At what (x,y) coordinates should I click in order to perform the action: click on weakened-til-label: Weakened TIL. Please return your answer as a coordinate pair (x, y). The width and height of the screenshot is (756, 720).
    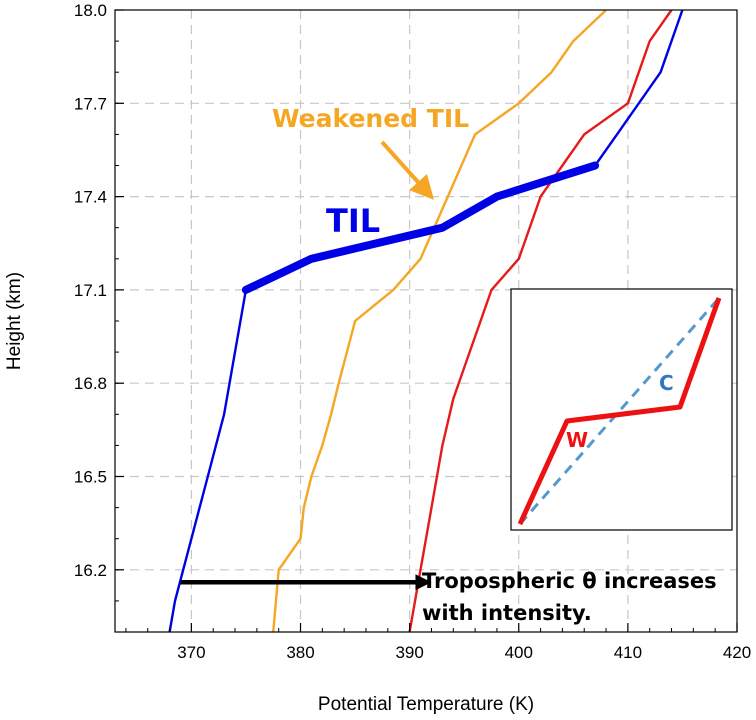
    Looking at the image, I should click on (370, 118).